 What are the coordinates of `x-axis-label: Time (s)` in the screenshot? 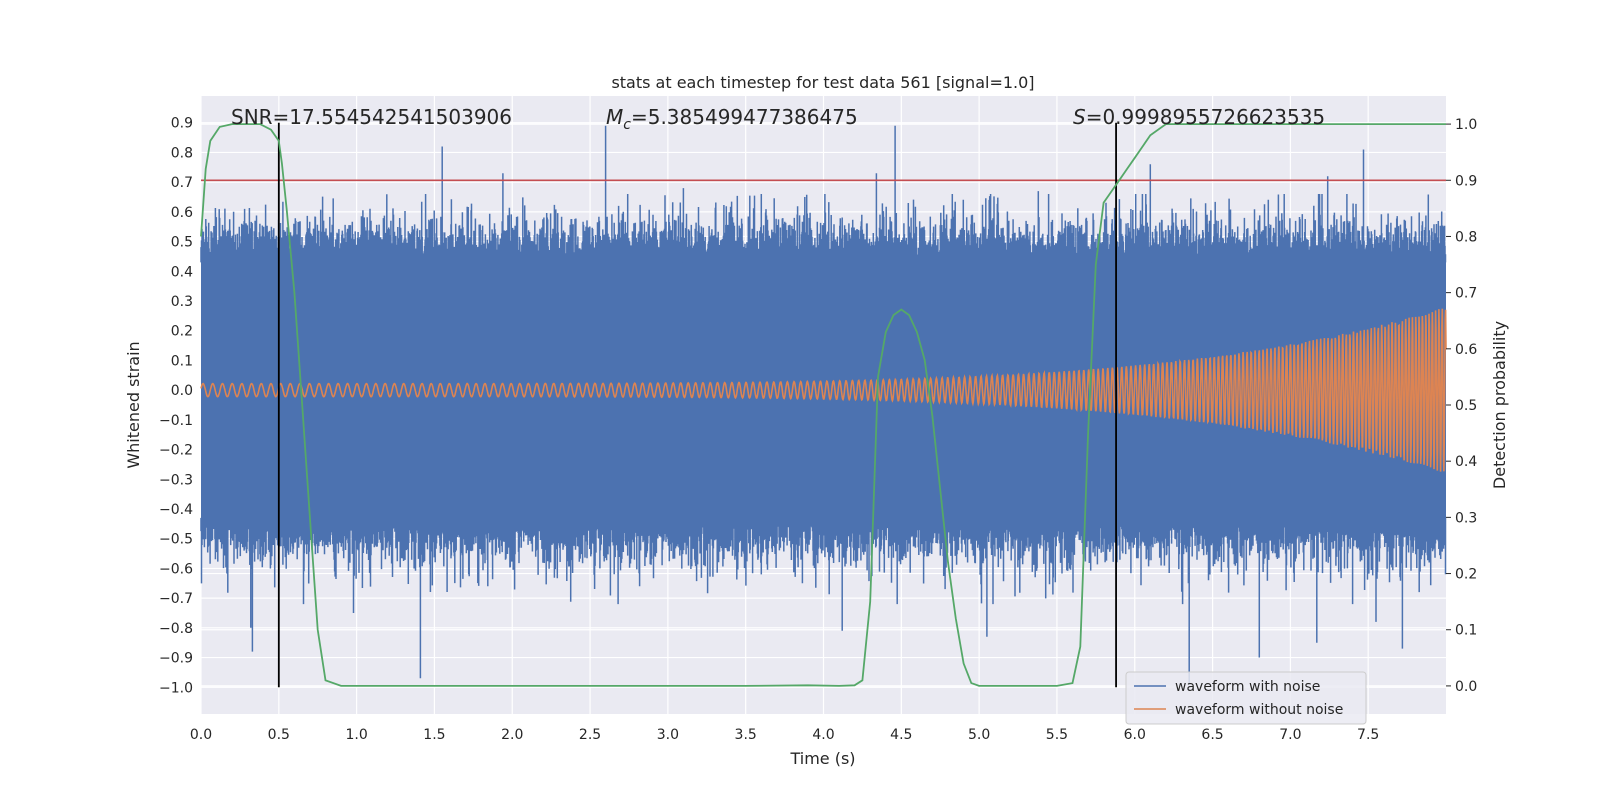 It's located at (822, 758).